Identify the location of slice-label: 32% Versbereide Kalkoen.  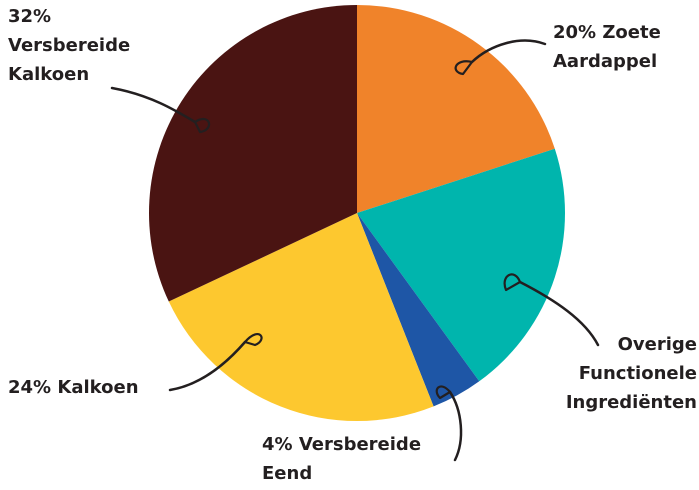
(69, 45).